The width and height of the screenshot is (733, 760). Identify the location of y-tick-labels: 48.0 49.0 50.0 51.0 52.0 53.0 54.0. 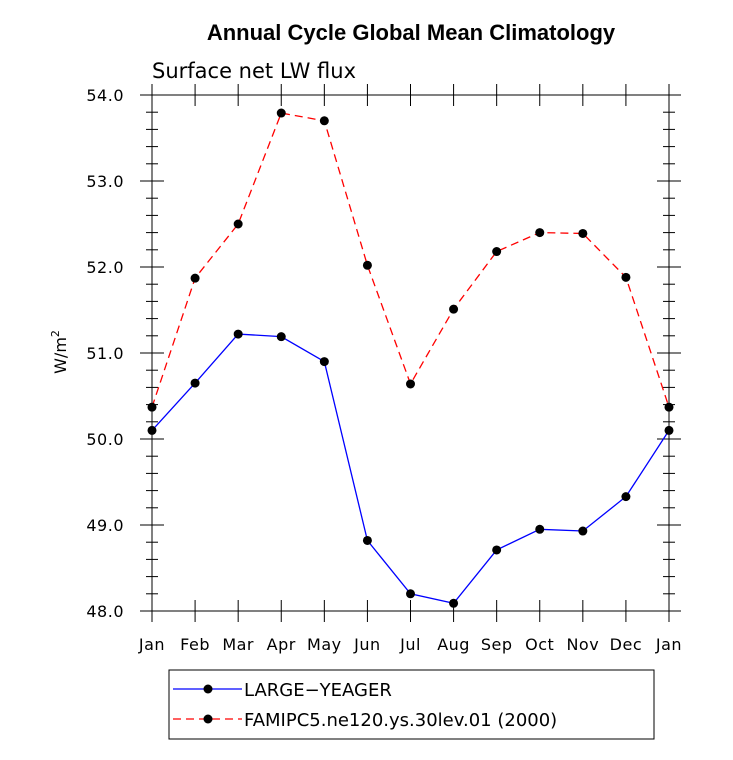
(105, 353).